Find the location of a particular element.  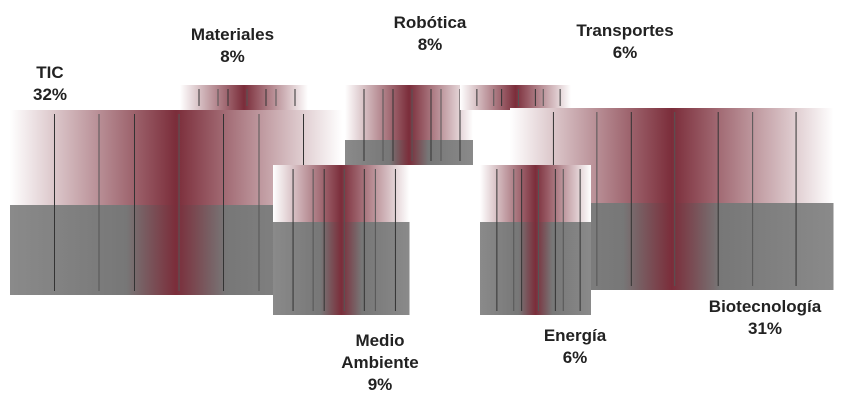

category-label: Medio Ambiente is located at coordinates (380, 351).